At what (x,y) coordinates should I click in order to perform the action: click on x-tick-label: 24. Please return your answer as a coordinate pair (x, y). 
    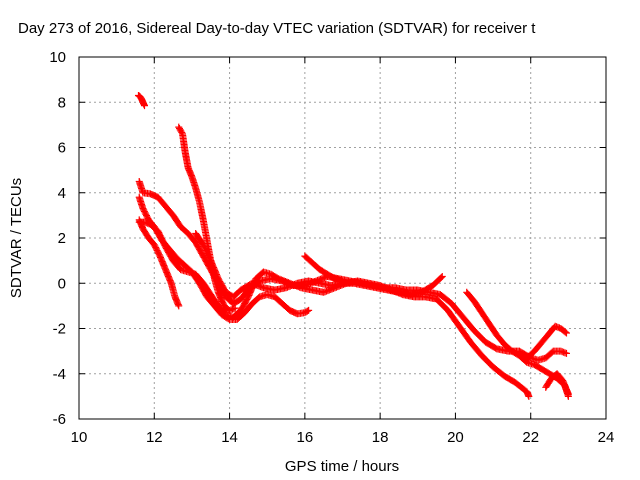
    Looking at the image, I should click on (606, 437).